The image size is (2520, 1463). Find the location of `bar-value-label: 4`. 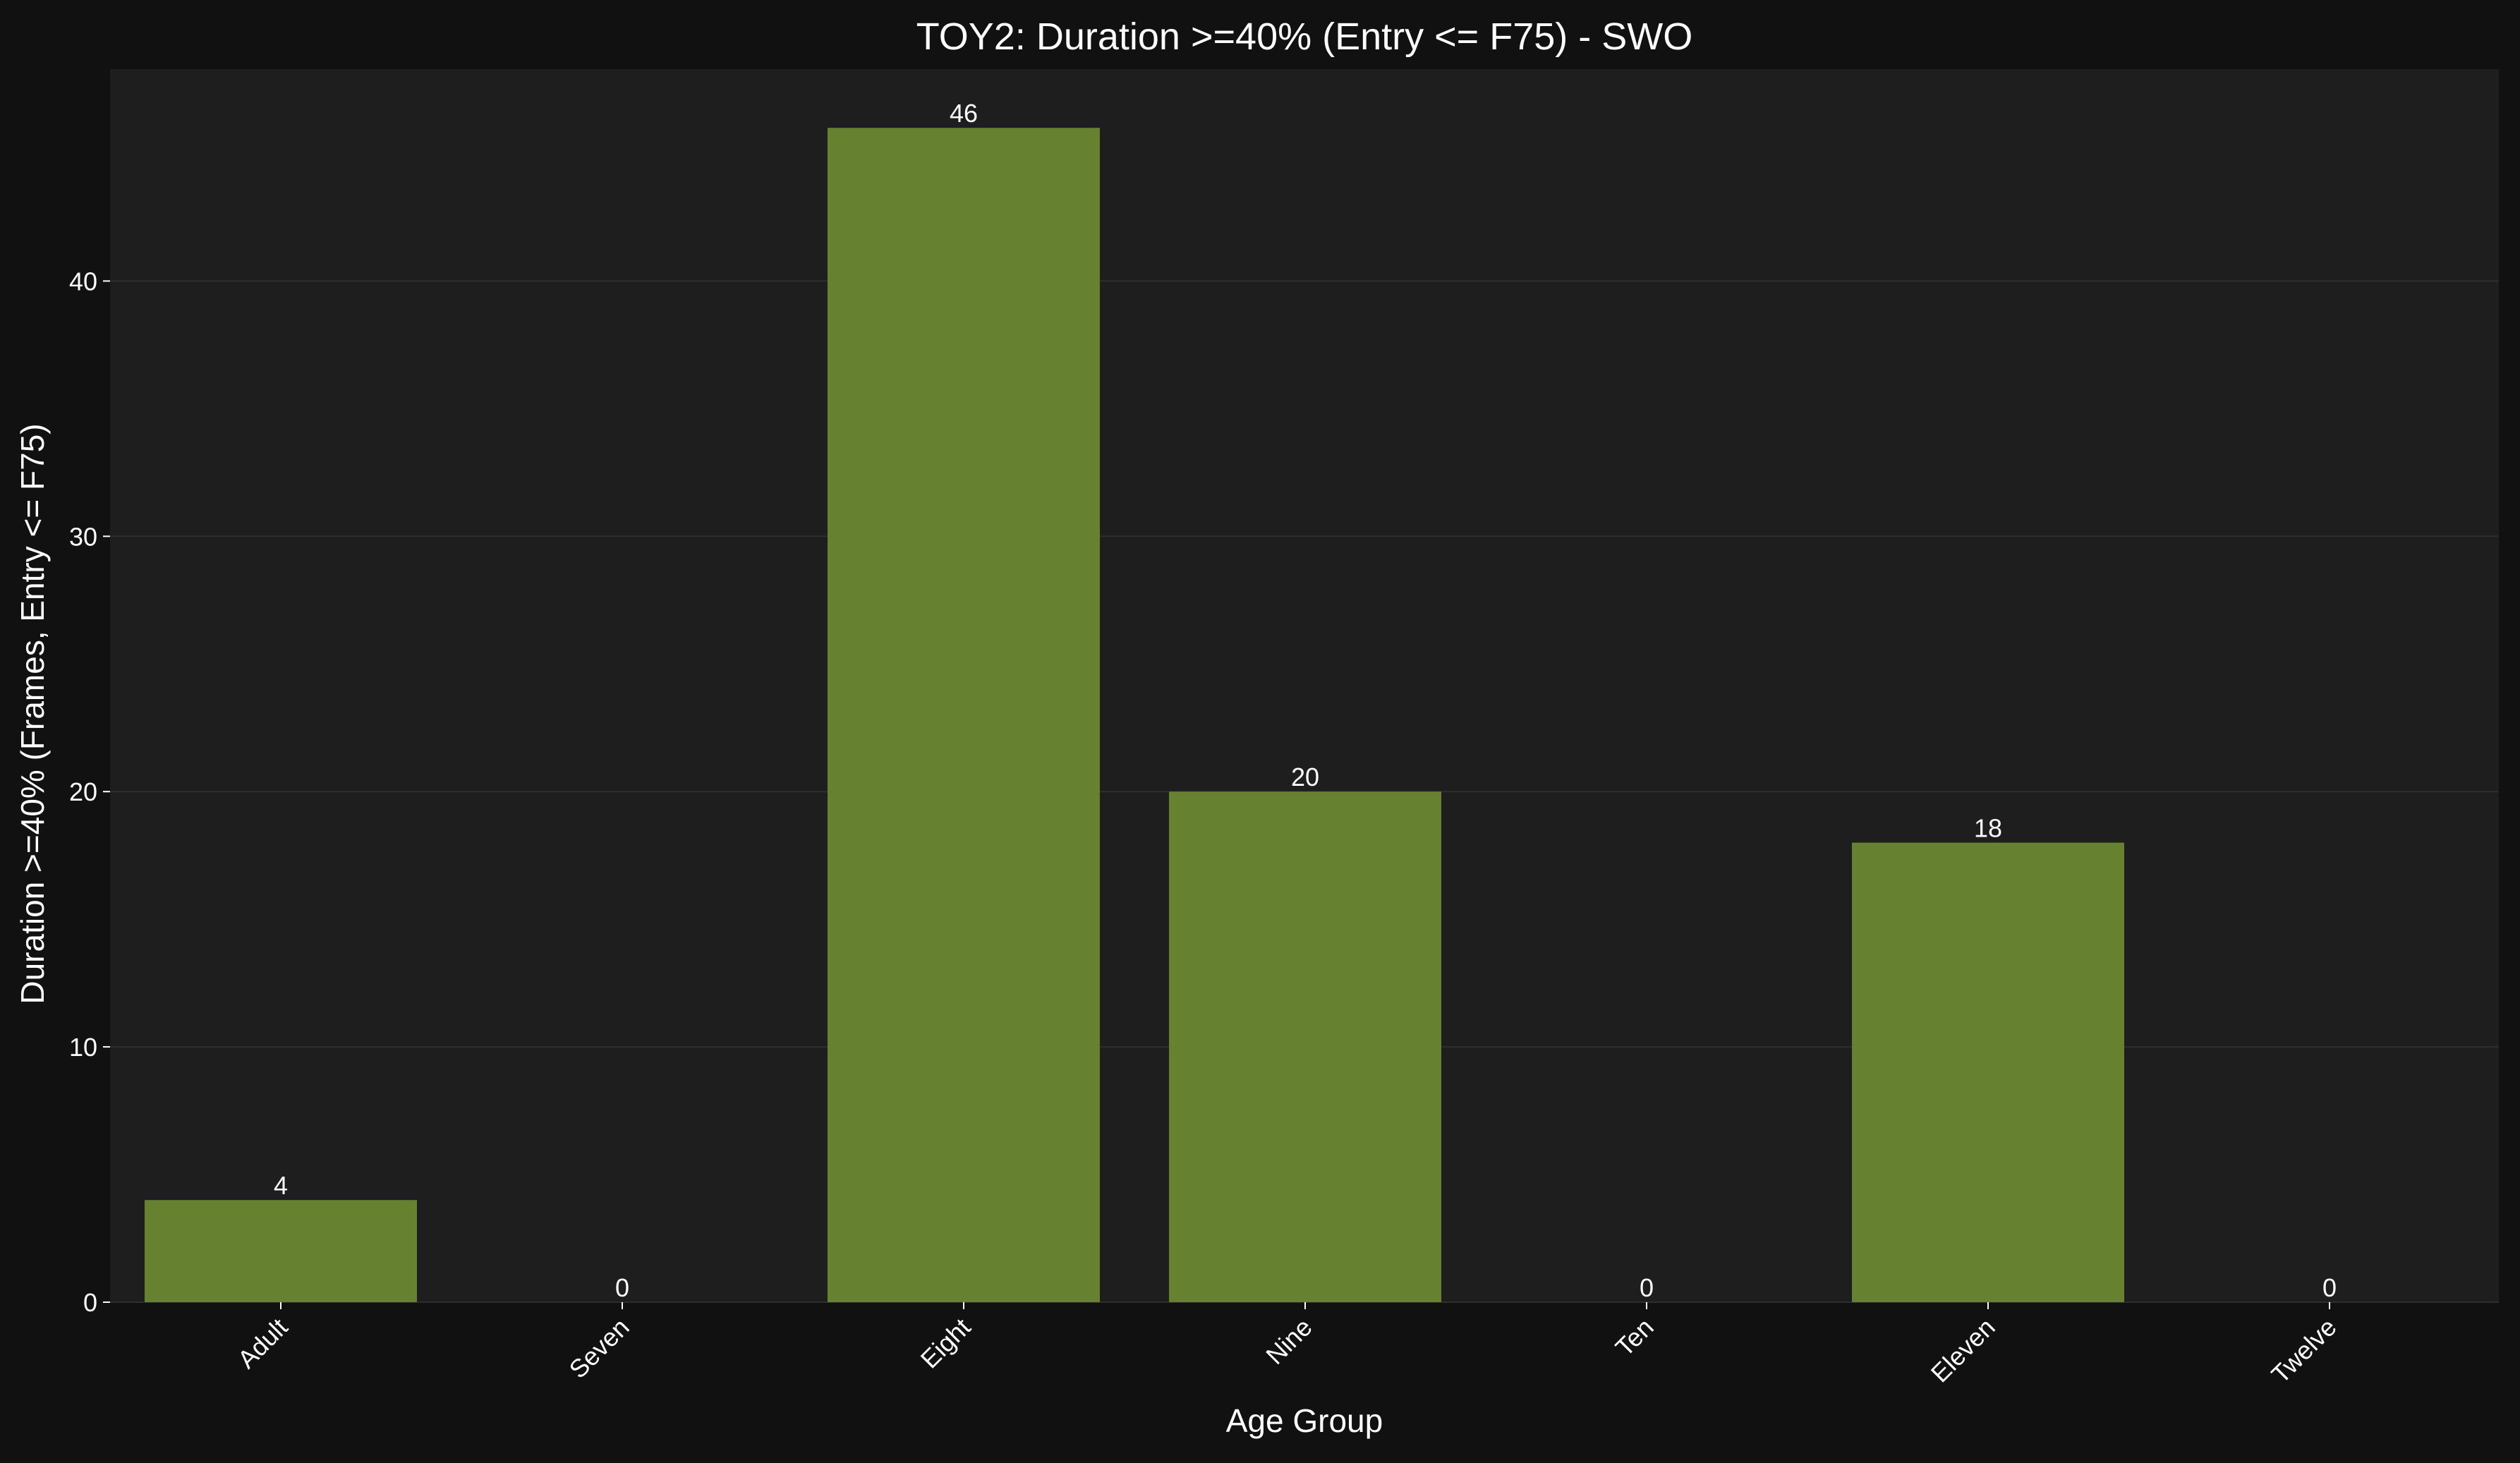

bar-value-label: 4 is located at coordinates (281, 1185).